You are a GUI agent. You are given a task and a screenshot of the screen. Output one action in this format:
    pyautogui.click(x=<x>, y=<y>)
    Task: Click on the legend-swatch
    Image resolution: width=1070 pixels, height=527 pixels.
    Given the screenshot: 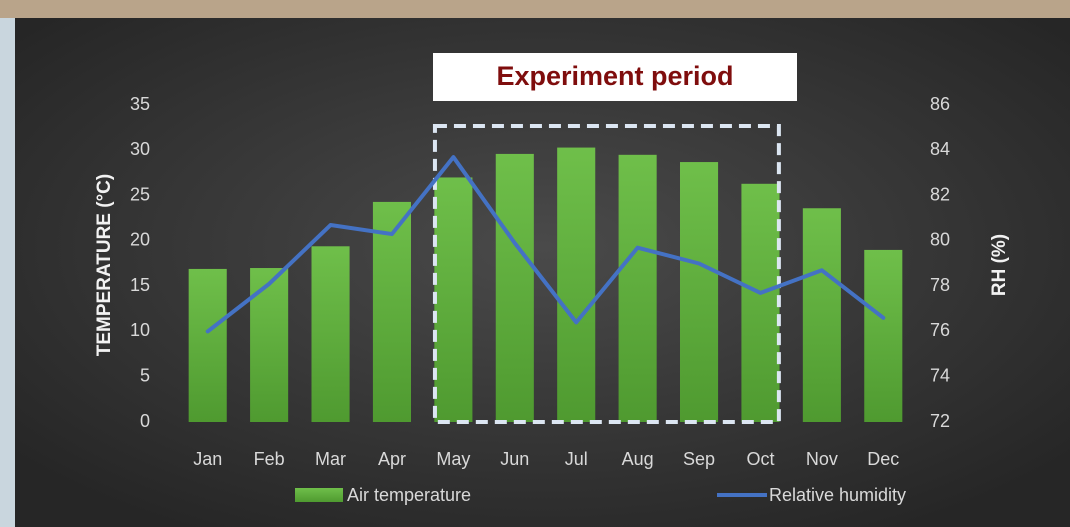 What is the action you would take?
    pyautogui.click(x=319, y=495)
    